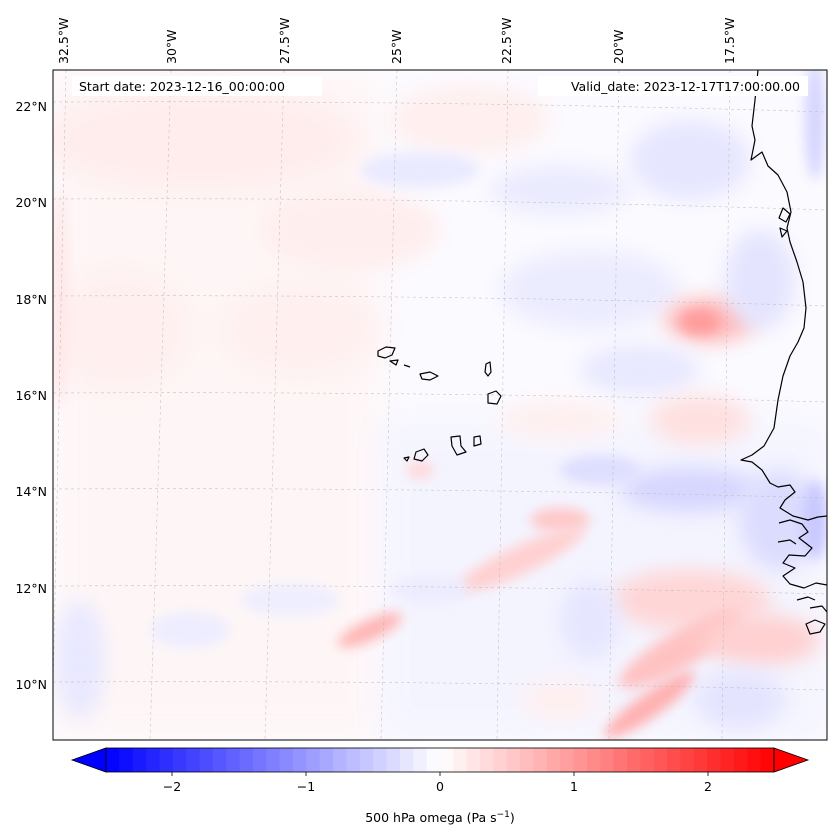  I want to click on lon-label: 27.5°W, so click(284, 41).